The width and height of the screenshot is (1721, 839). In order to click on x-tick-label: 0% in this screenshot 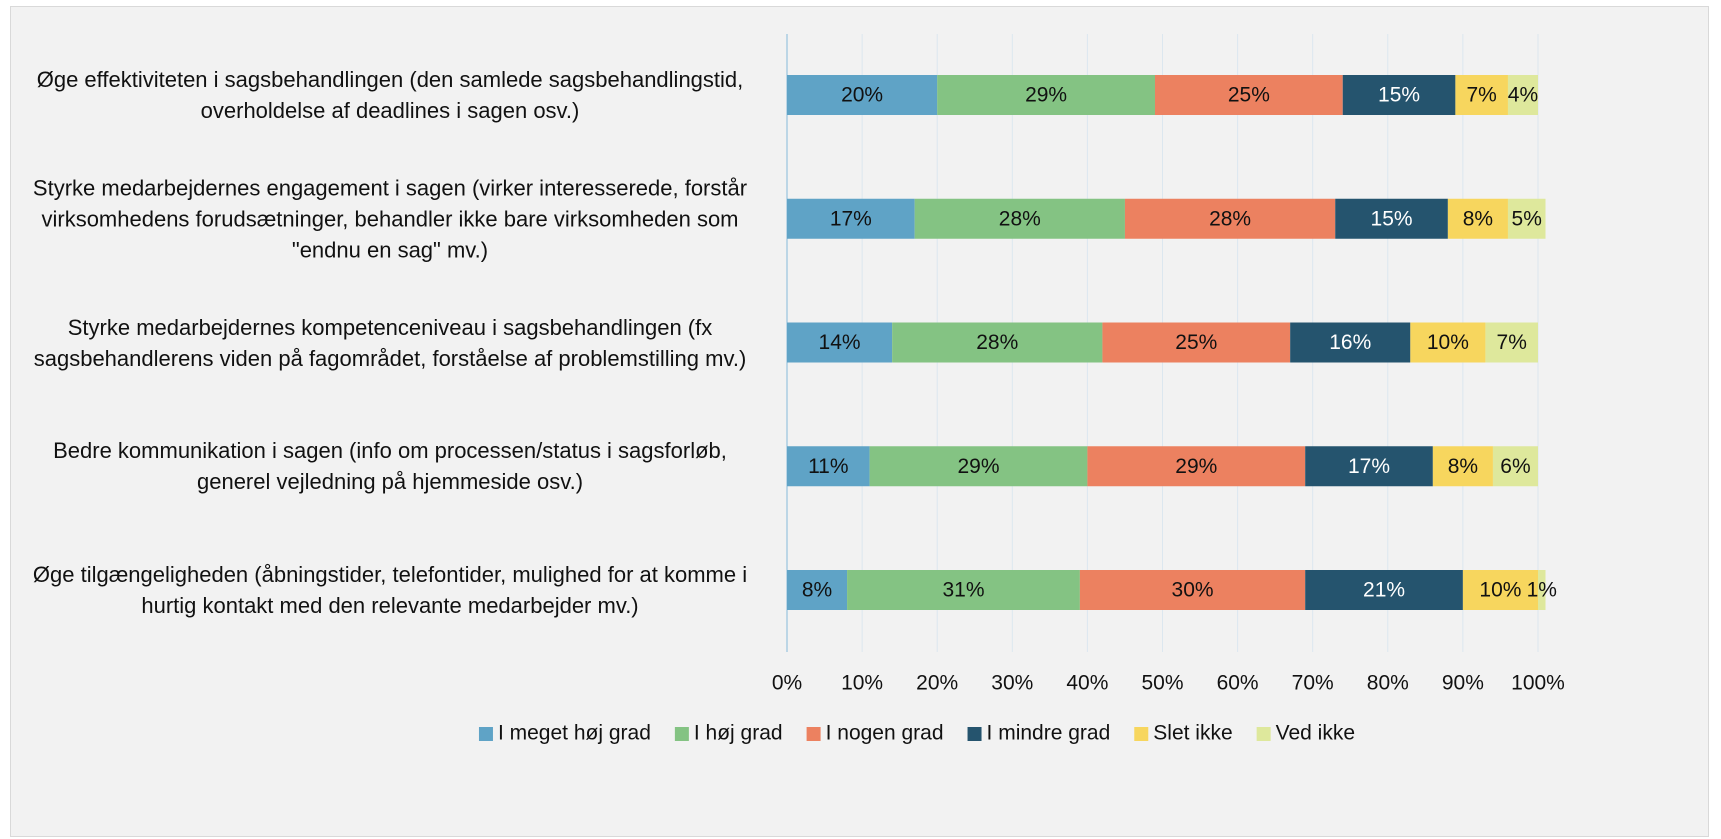, I will do `click(787, 683)`.